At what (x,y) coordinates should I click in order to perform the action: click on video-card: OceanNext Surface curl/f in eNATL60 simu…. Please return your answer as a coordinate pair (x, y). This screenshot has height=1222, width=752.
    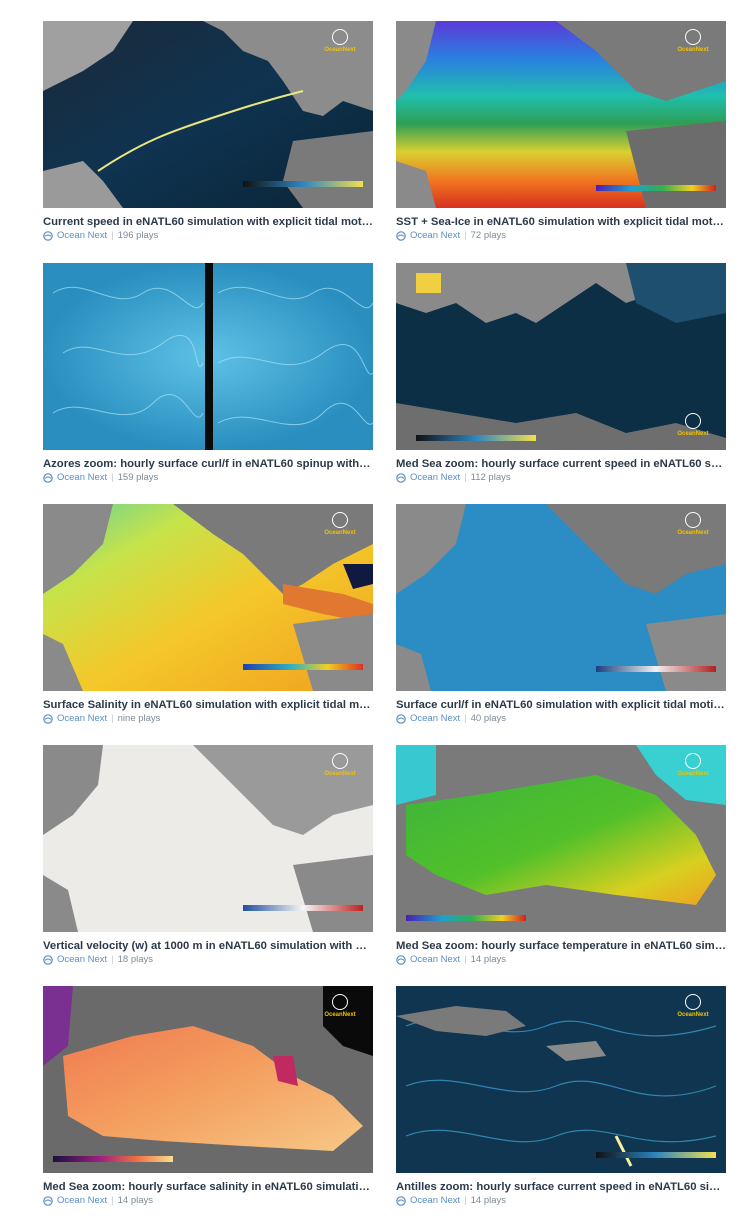
    Looking at the image, I should click on (561, 614).